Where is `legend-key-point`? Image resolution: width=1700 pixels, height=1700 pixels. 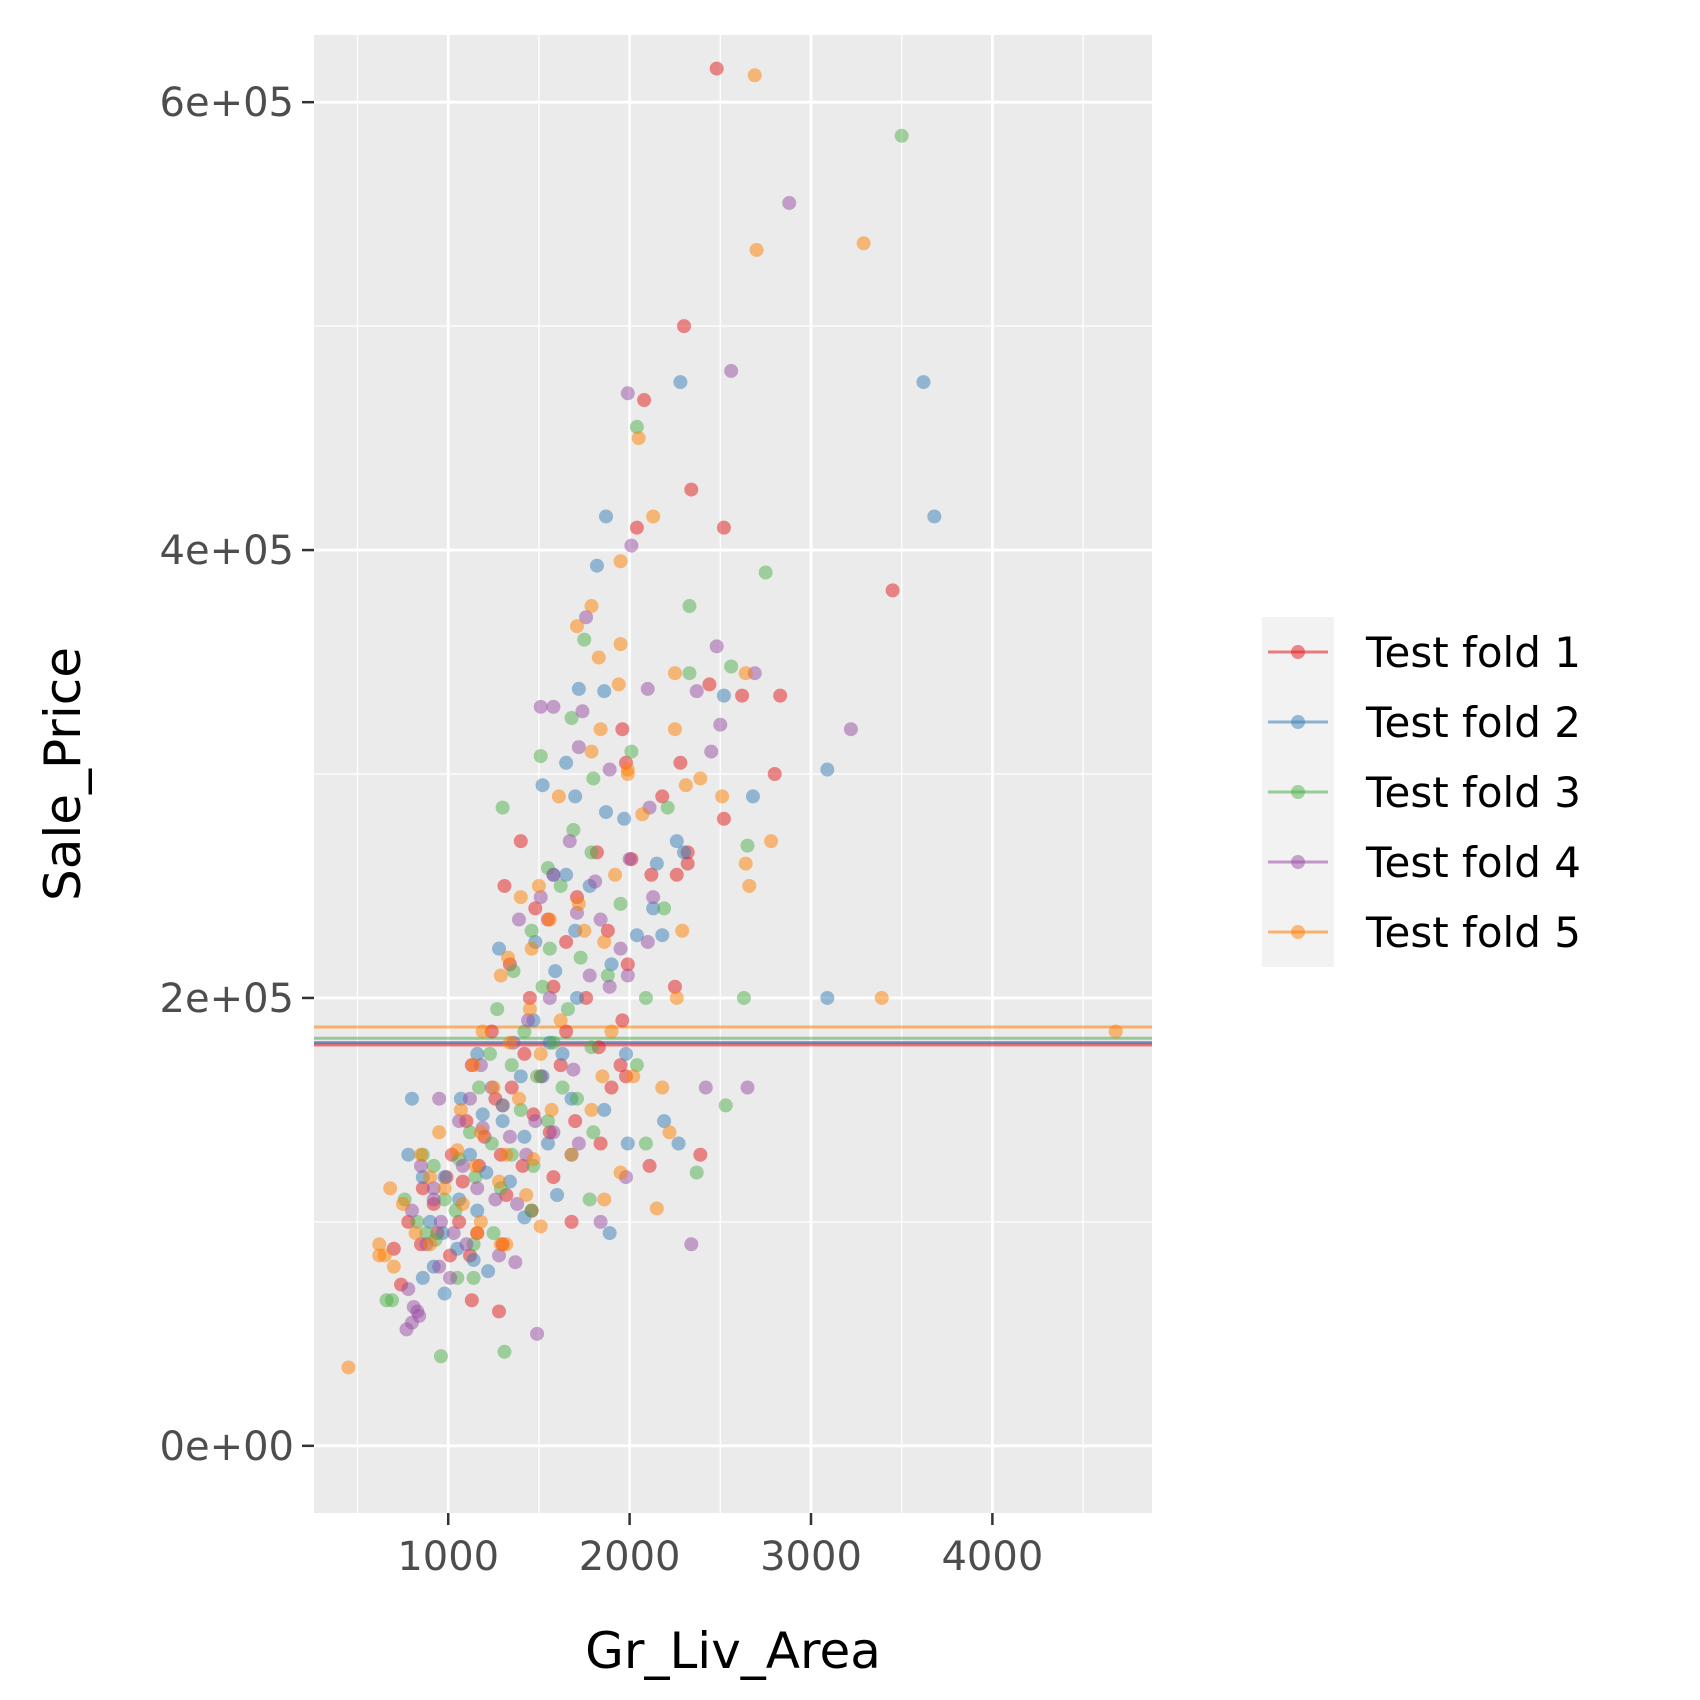 legend-key-point is located at coordinates (1298, 792).